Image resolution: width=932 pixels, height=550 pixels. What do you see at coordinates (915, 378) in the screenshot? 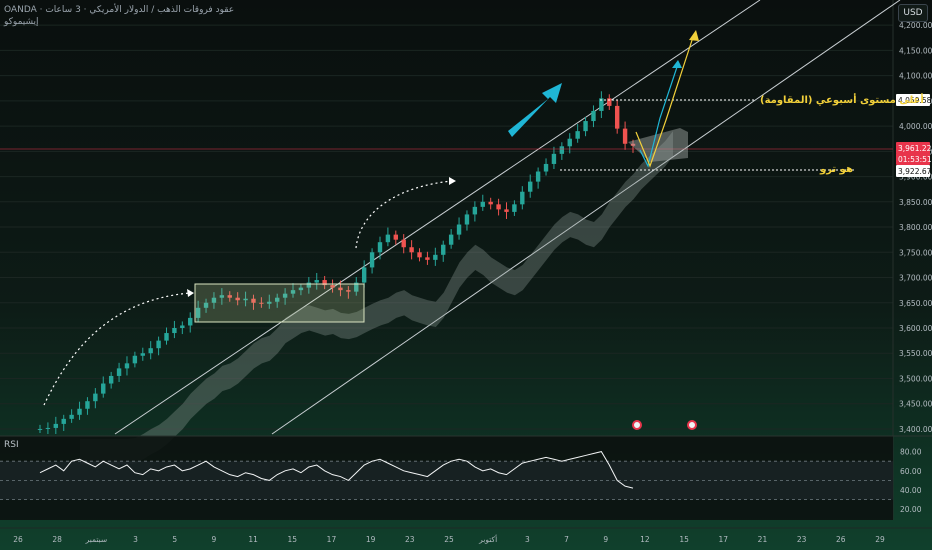
I see `price-tick-label: 3,500.000` at bounding box center [915, 378].